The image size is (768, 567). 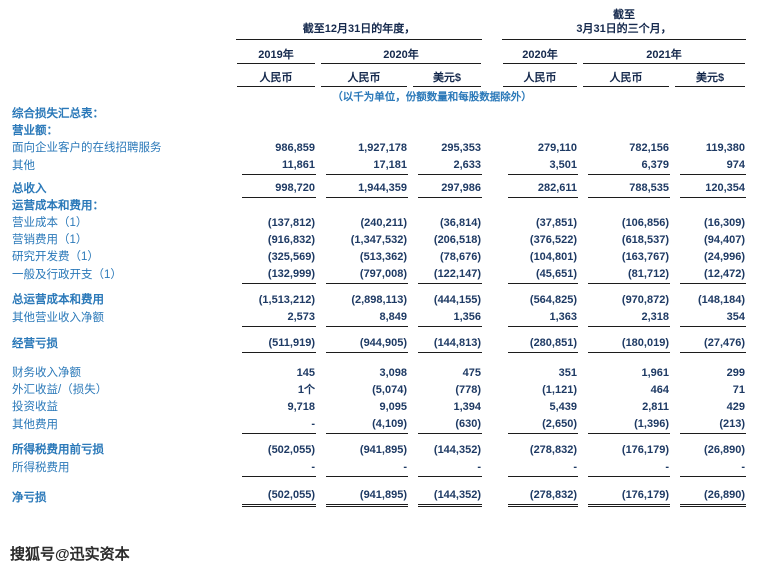 What do you see at coordinates (710, 148) in the screenshot?
I see `value-cell: 119,380` at bounding box center [710, 148].